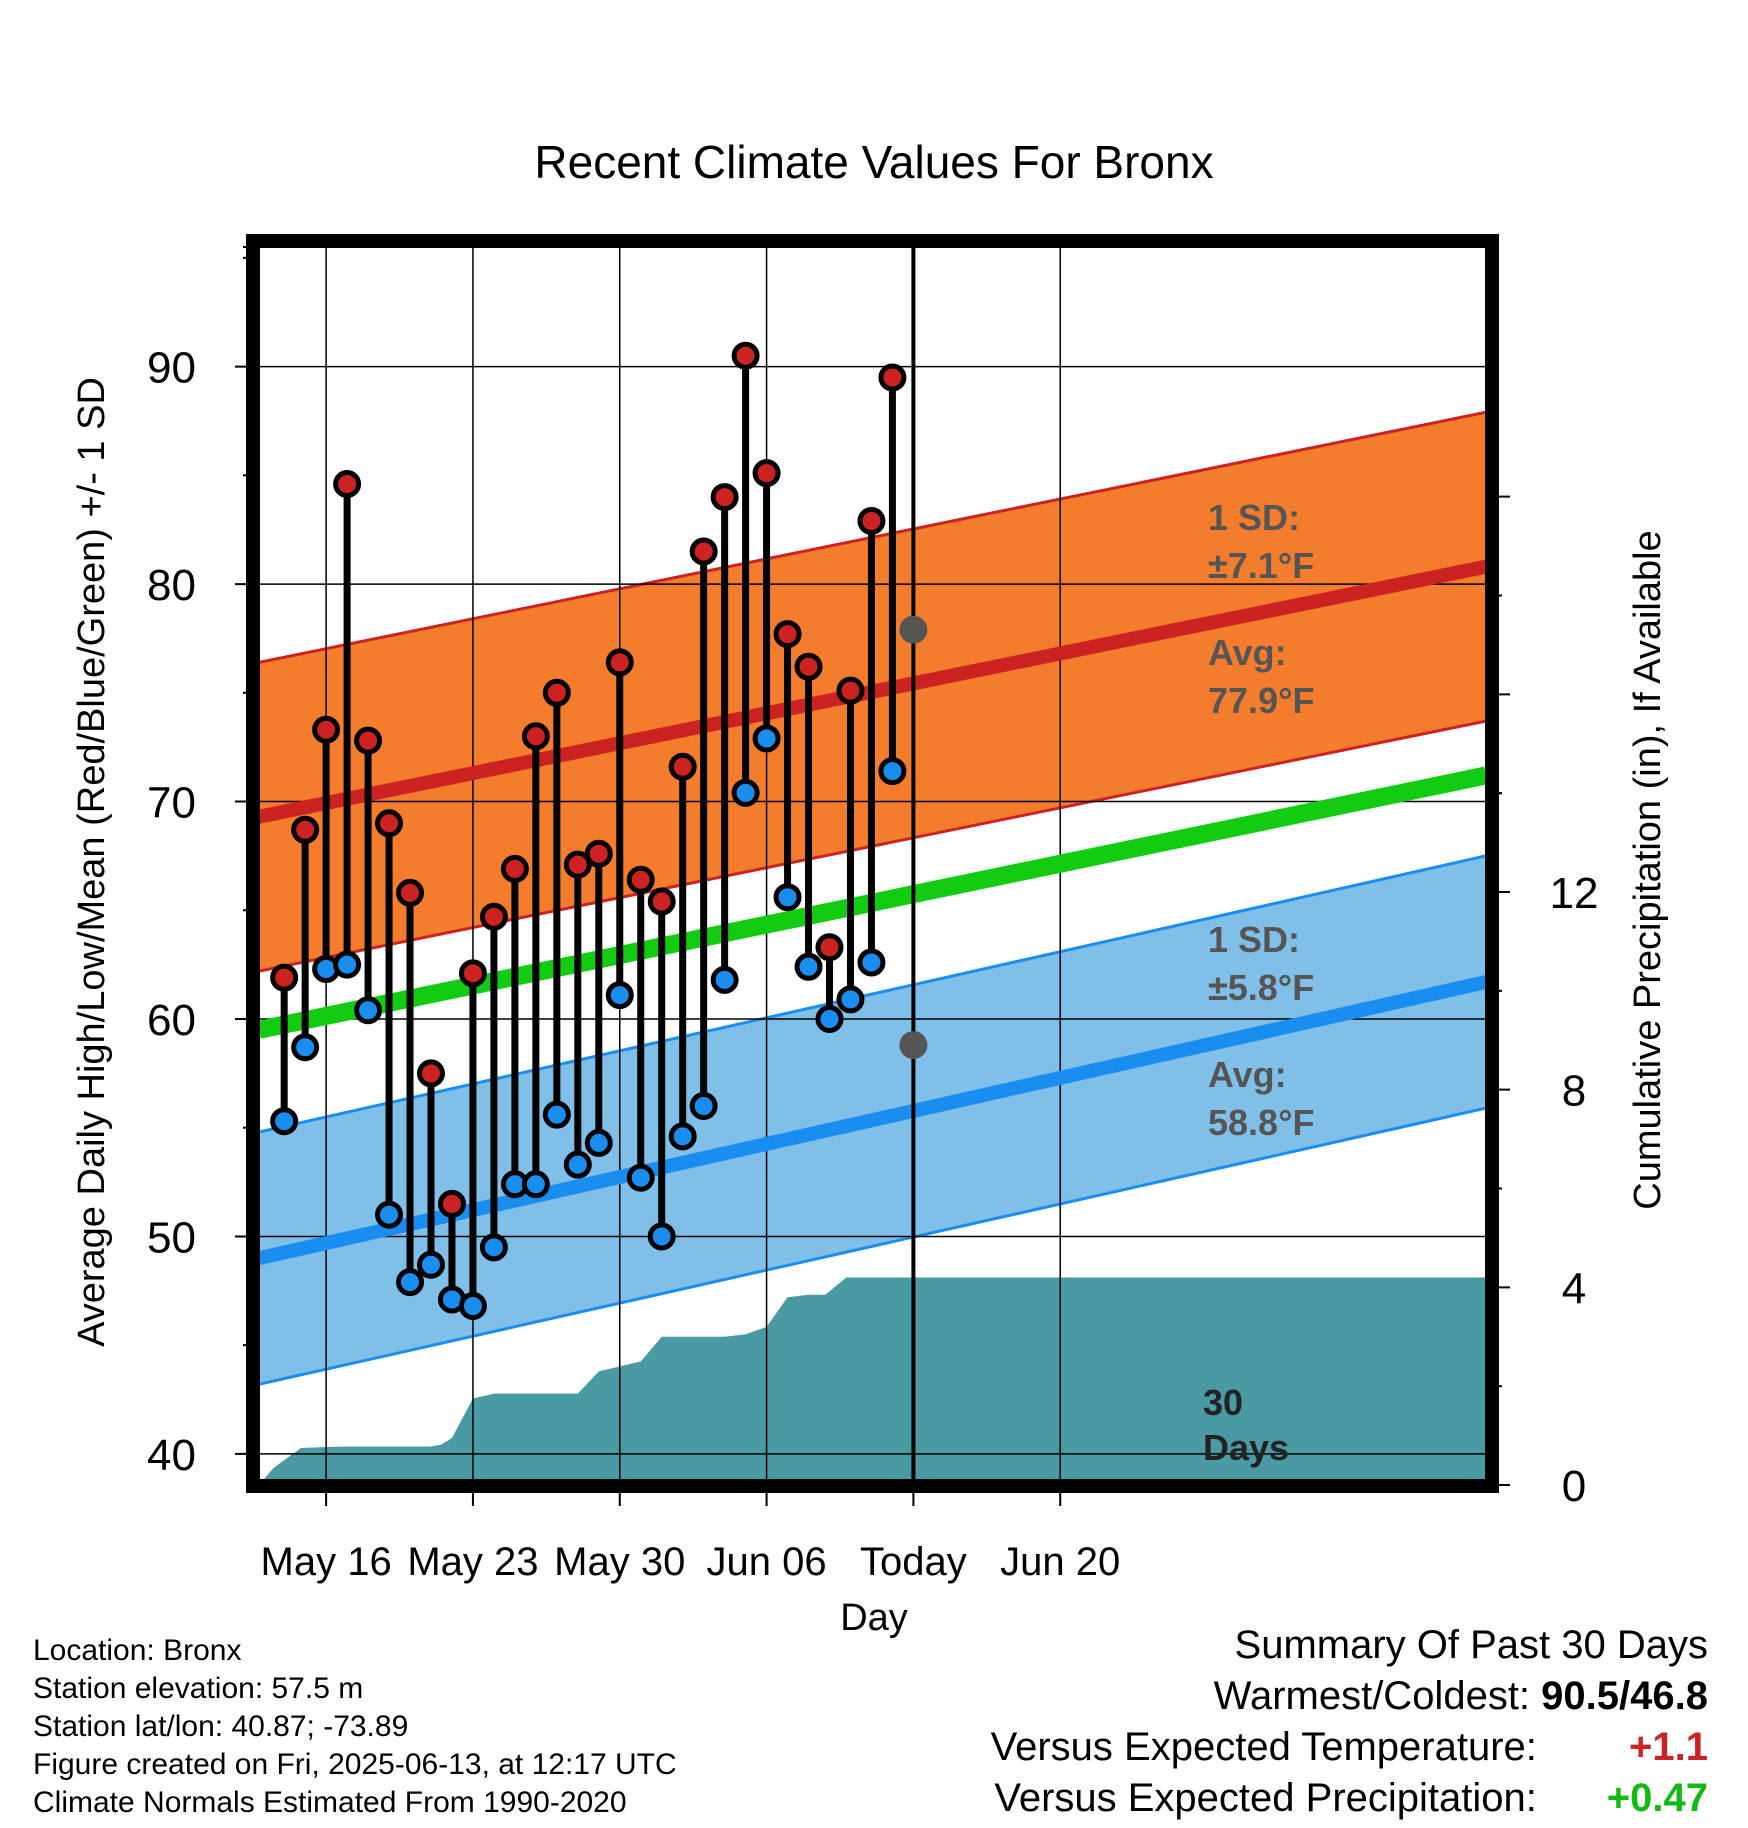 The image size is (1748, 1828). What do you see at coordinates (1668, 1747) in the screenshot?
I see `temp-departure-value: +1.1` at bounding box center [1668, 1747].